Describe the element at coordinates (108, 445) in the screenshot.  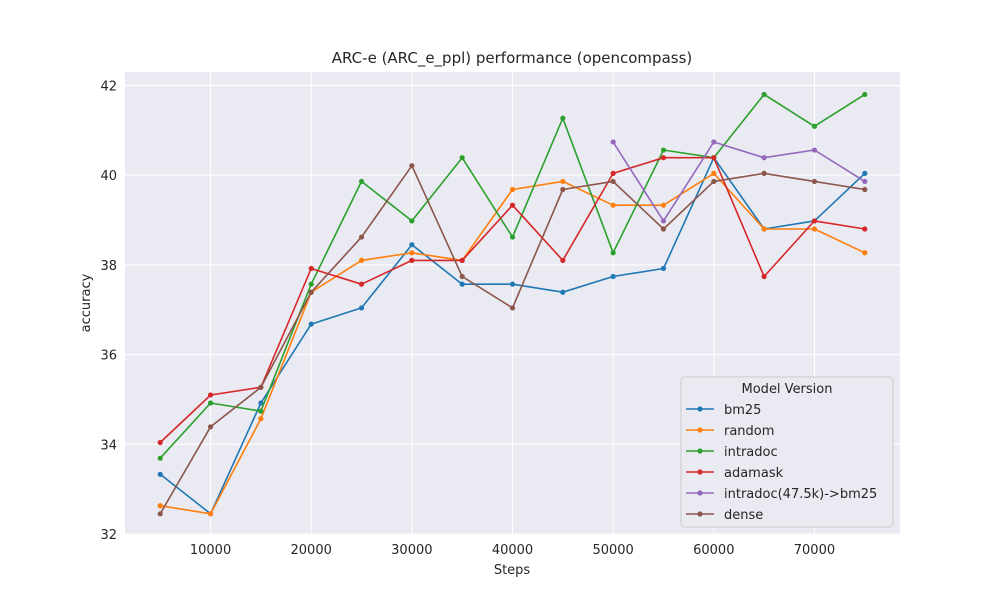
I see `y-tick-label: 34` at that location.